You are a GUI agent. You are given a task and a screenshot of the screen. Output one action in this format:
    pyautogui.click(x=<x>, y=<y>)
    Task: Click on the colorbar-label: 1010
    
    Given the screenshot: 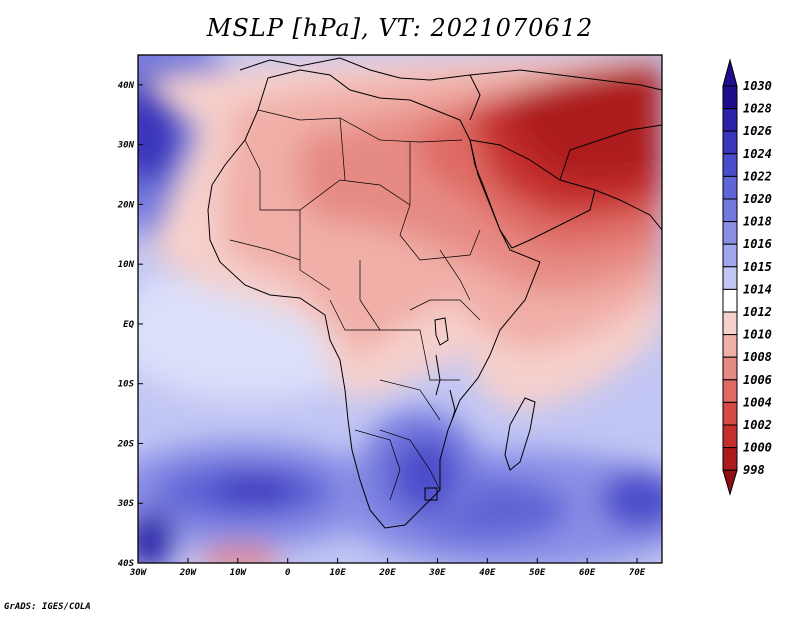 What is the action you would take?
    pyautogui.click(x=757, y=335)
    